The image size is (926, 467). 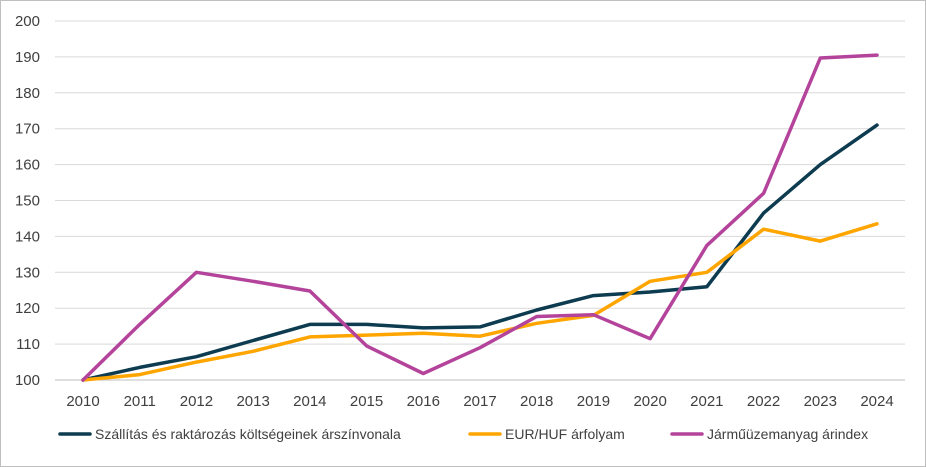 I want to click on y-tick-label: 180, so click(x=27, y=93).